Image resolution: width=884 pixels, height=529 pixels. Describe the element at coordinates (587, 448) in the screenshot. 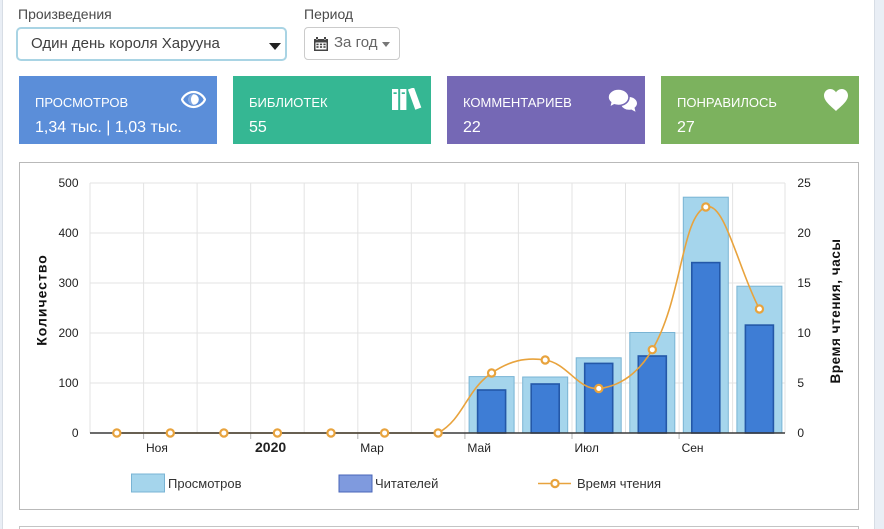

I see `svg-text: Июл` at that location.